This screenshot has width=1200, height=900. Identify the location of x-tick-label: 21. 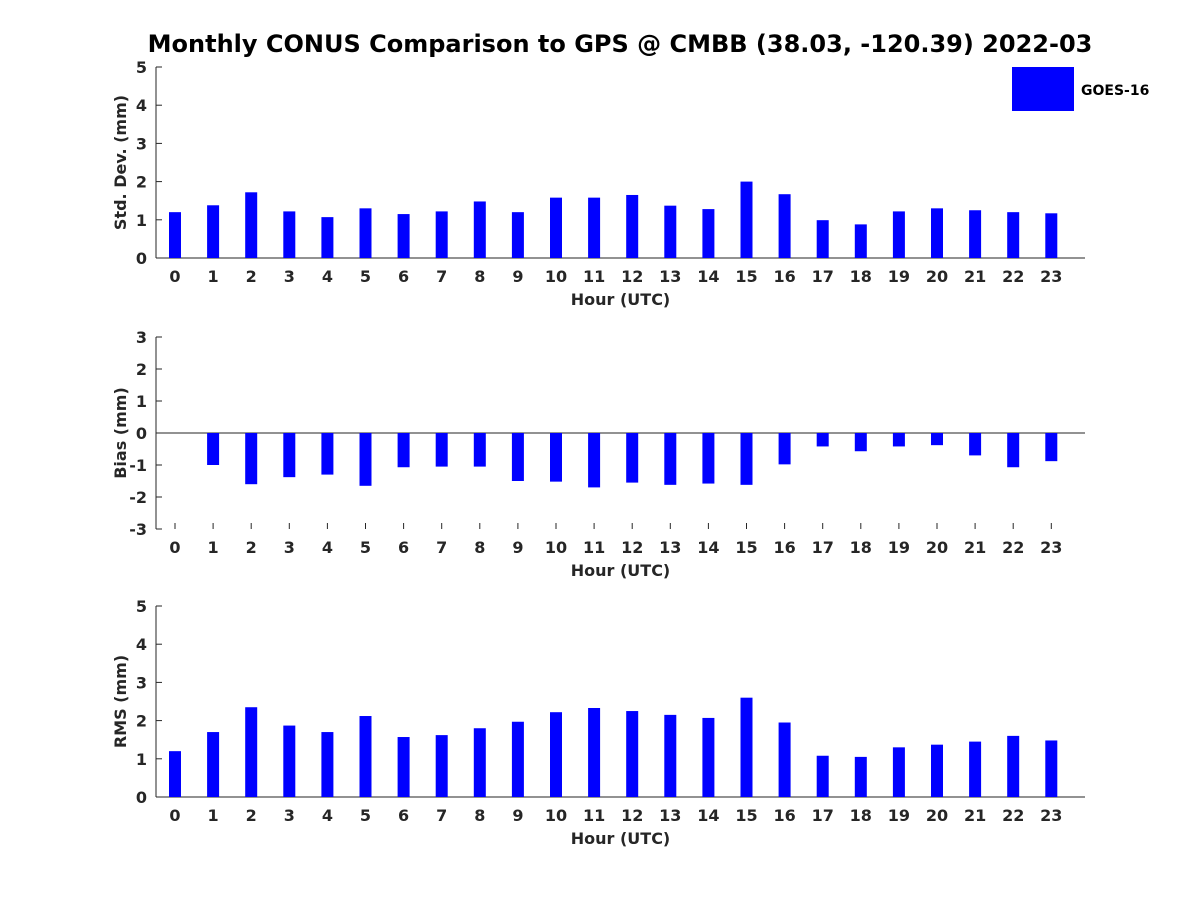
(975, 276).